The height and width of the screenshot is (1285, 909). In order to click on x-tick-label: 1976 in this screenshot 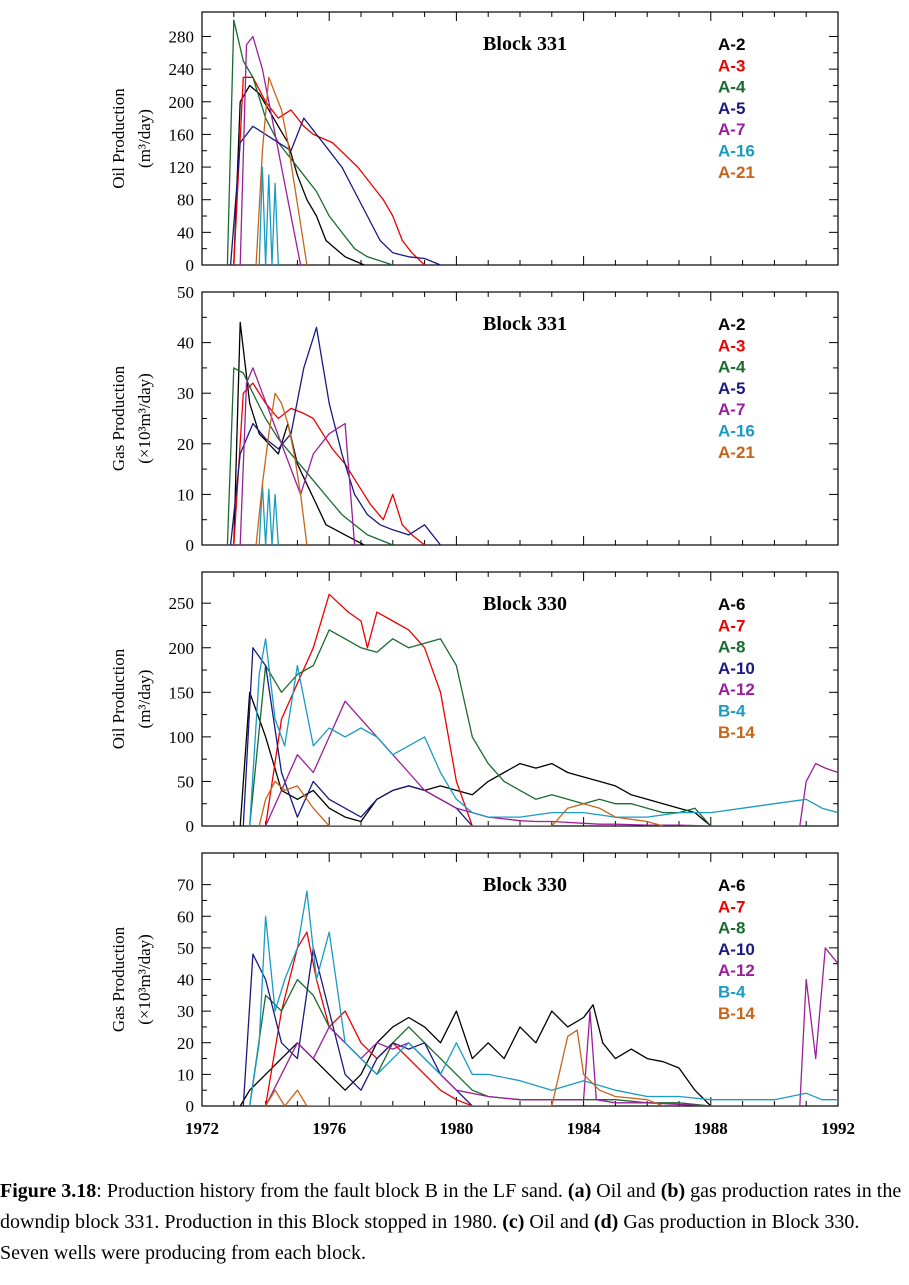, I will do `click(329, 1128)`.